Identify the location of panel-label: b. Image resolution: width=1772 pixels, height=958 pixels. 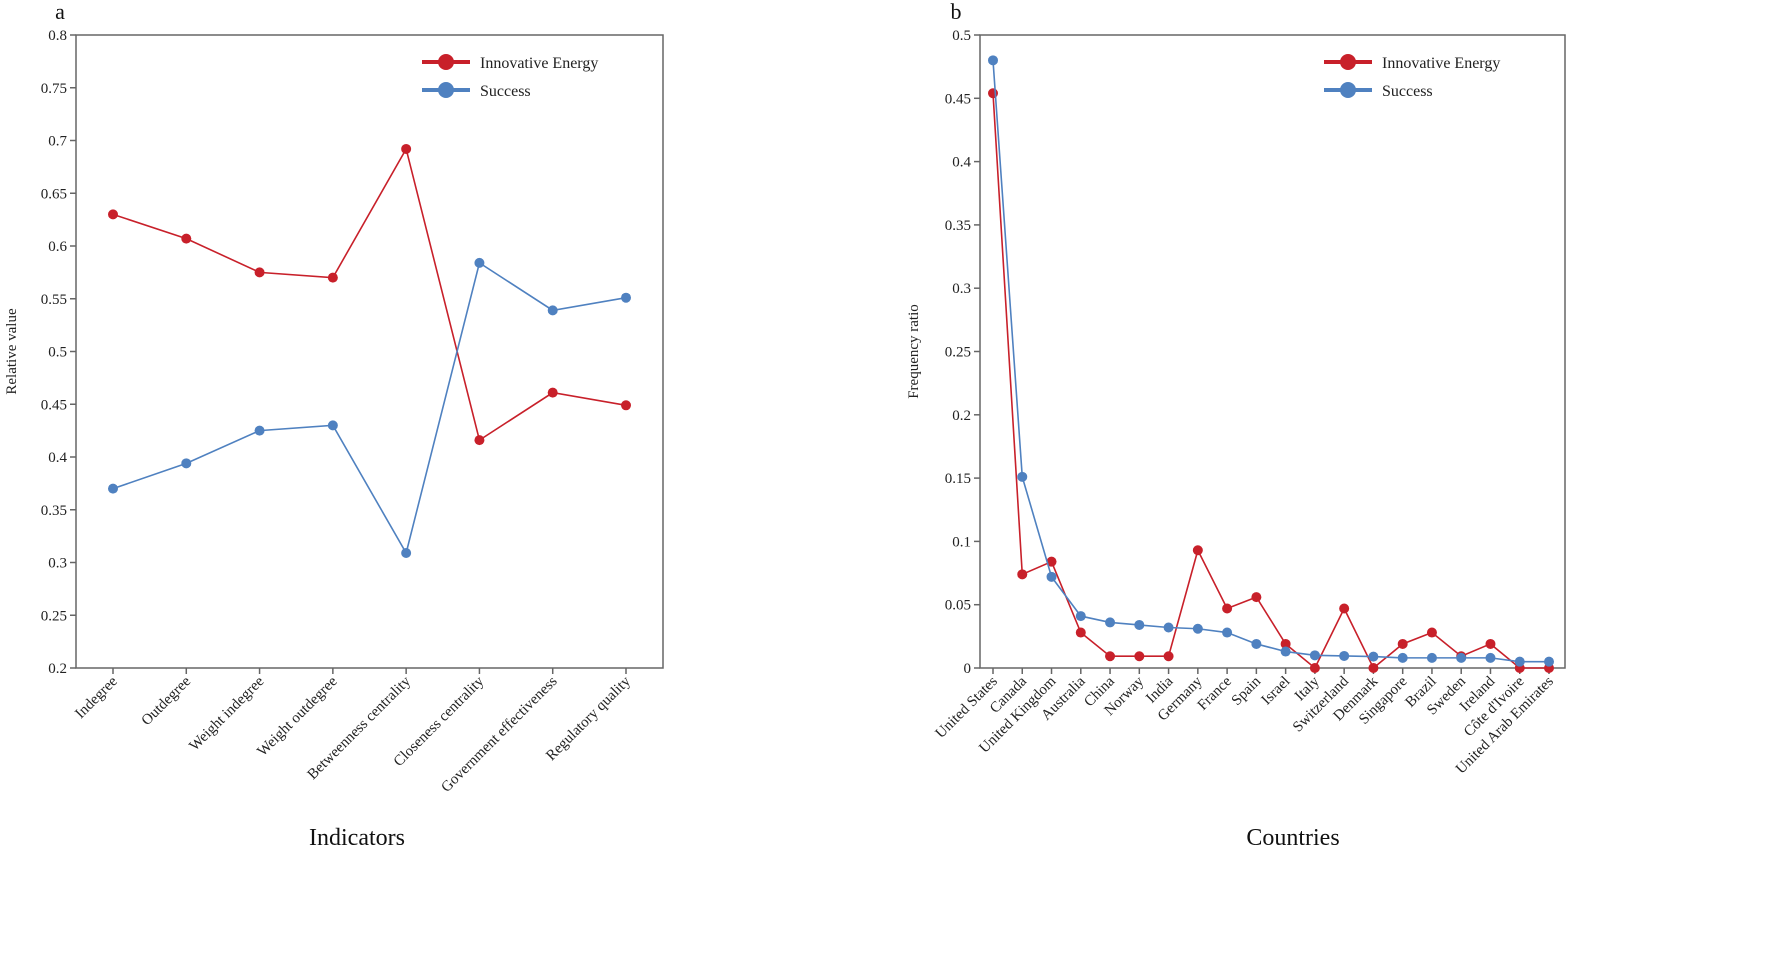
(956, 12).